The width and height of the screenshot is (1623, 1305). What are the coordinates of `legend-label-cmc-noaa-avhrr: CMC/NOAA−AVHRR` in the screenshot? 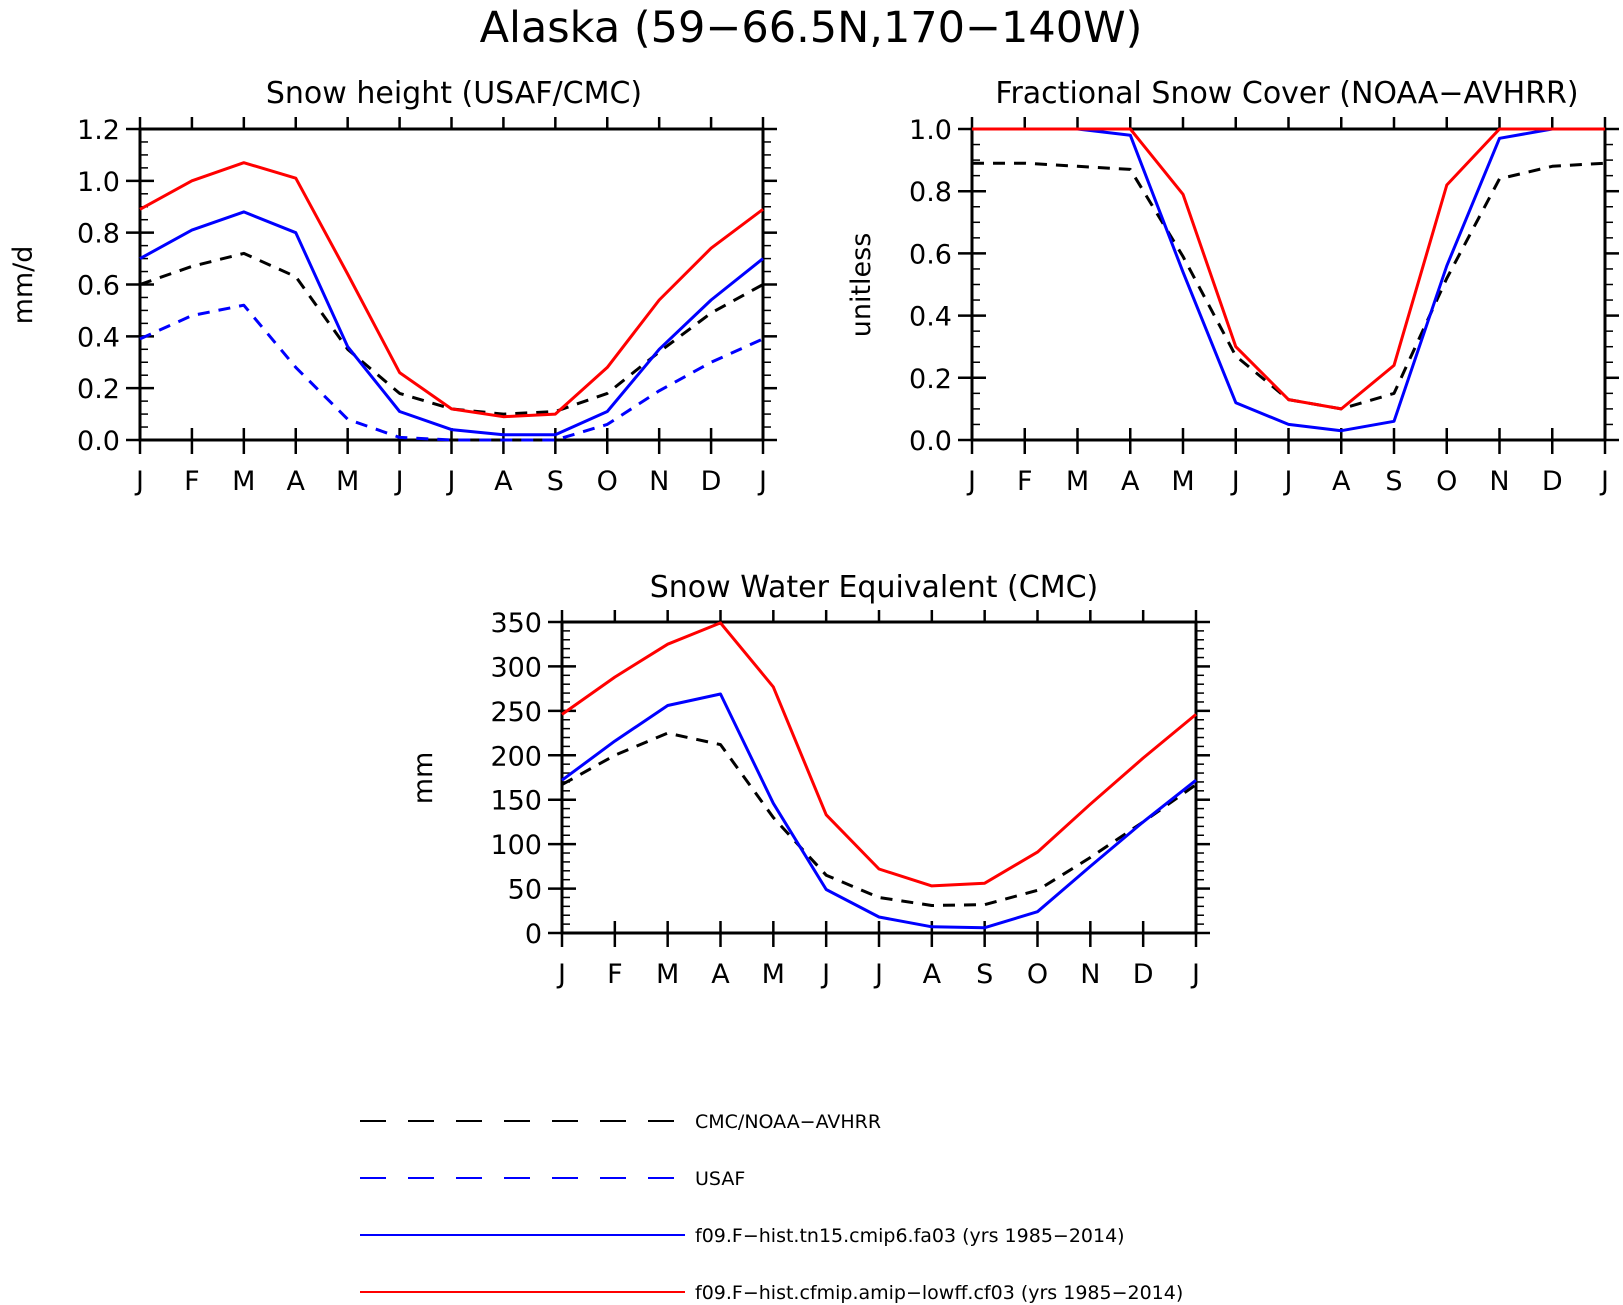 It's located at (788, 1122).